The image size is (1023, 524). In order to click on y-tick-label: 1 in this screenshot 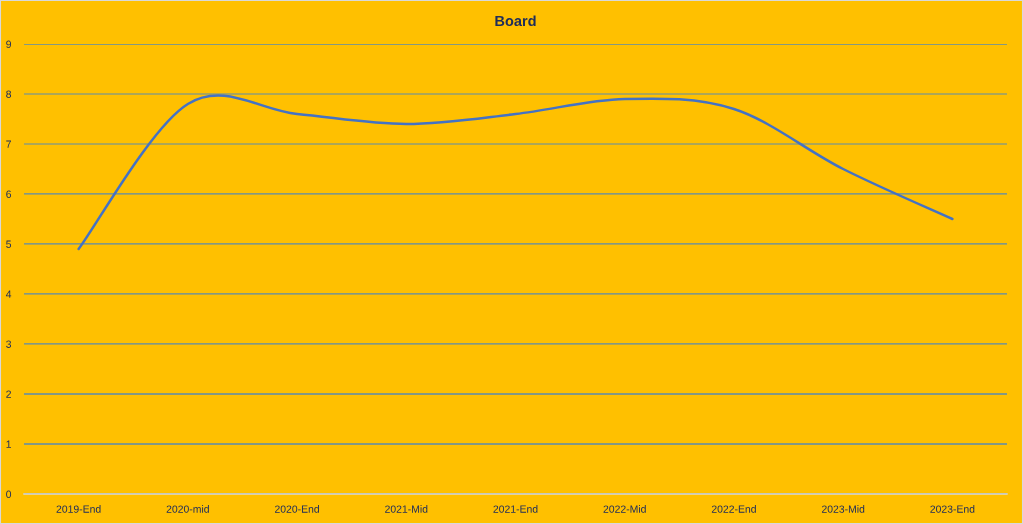, I will do `click(8, 444)`.